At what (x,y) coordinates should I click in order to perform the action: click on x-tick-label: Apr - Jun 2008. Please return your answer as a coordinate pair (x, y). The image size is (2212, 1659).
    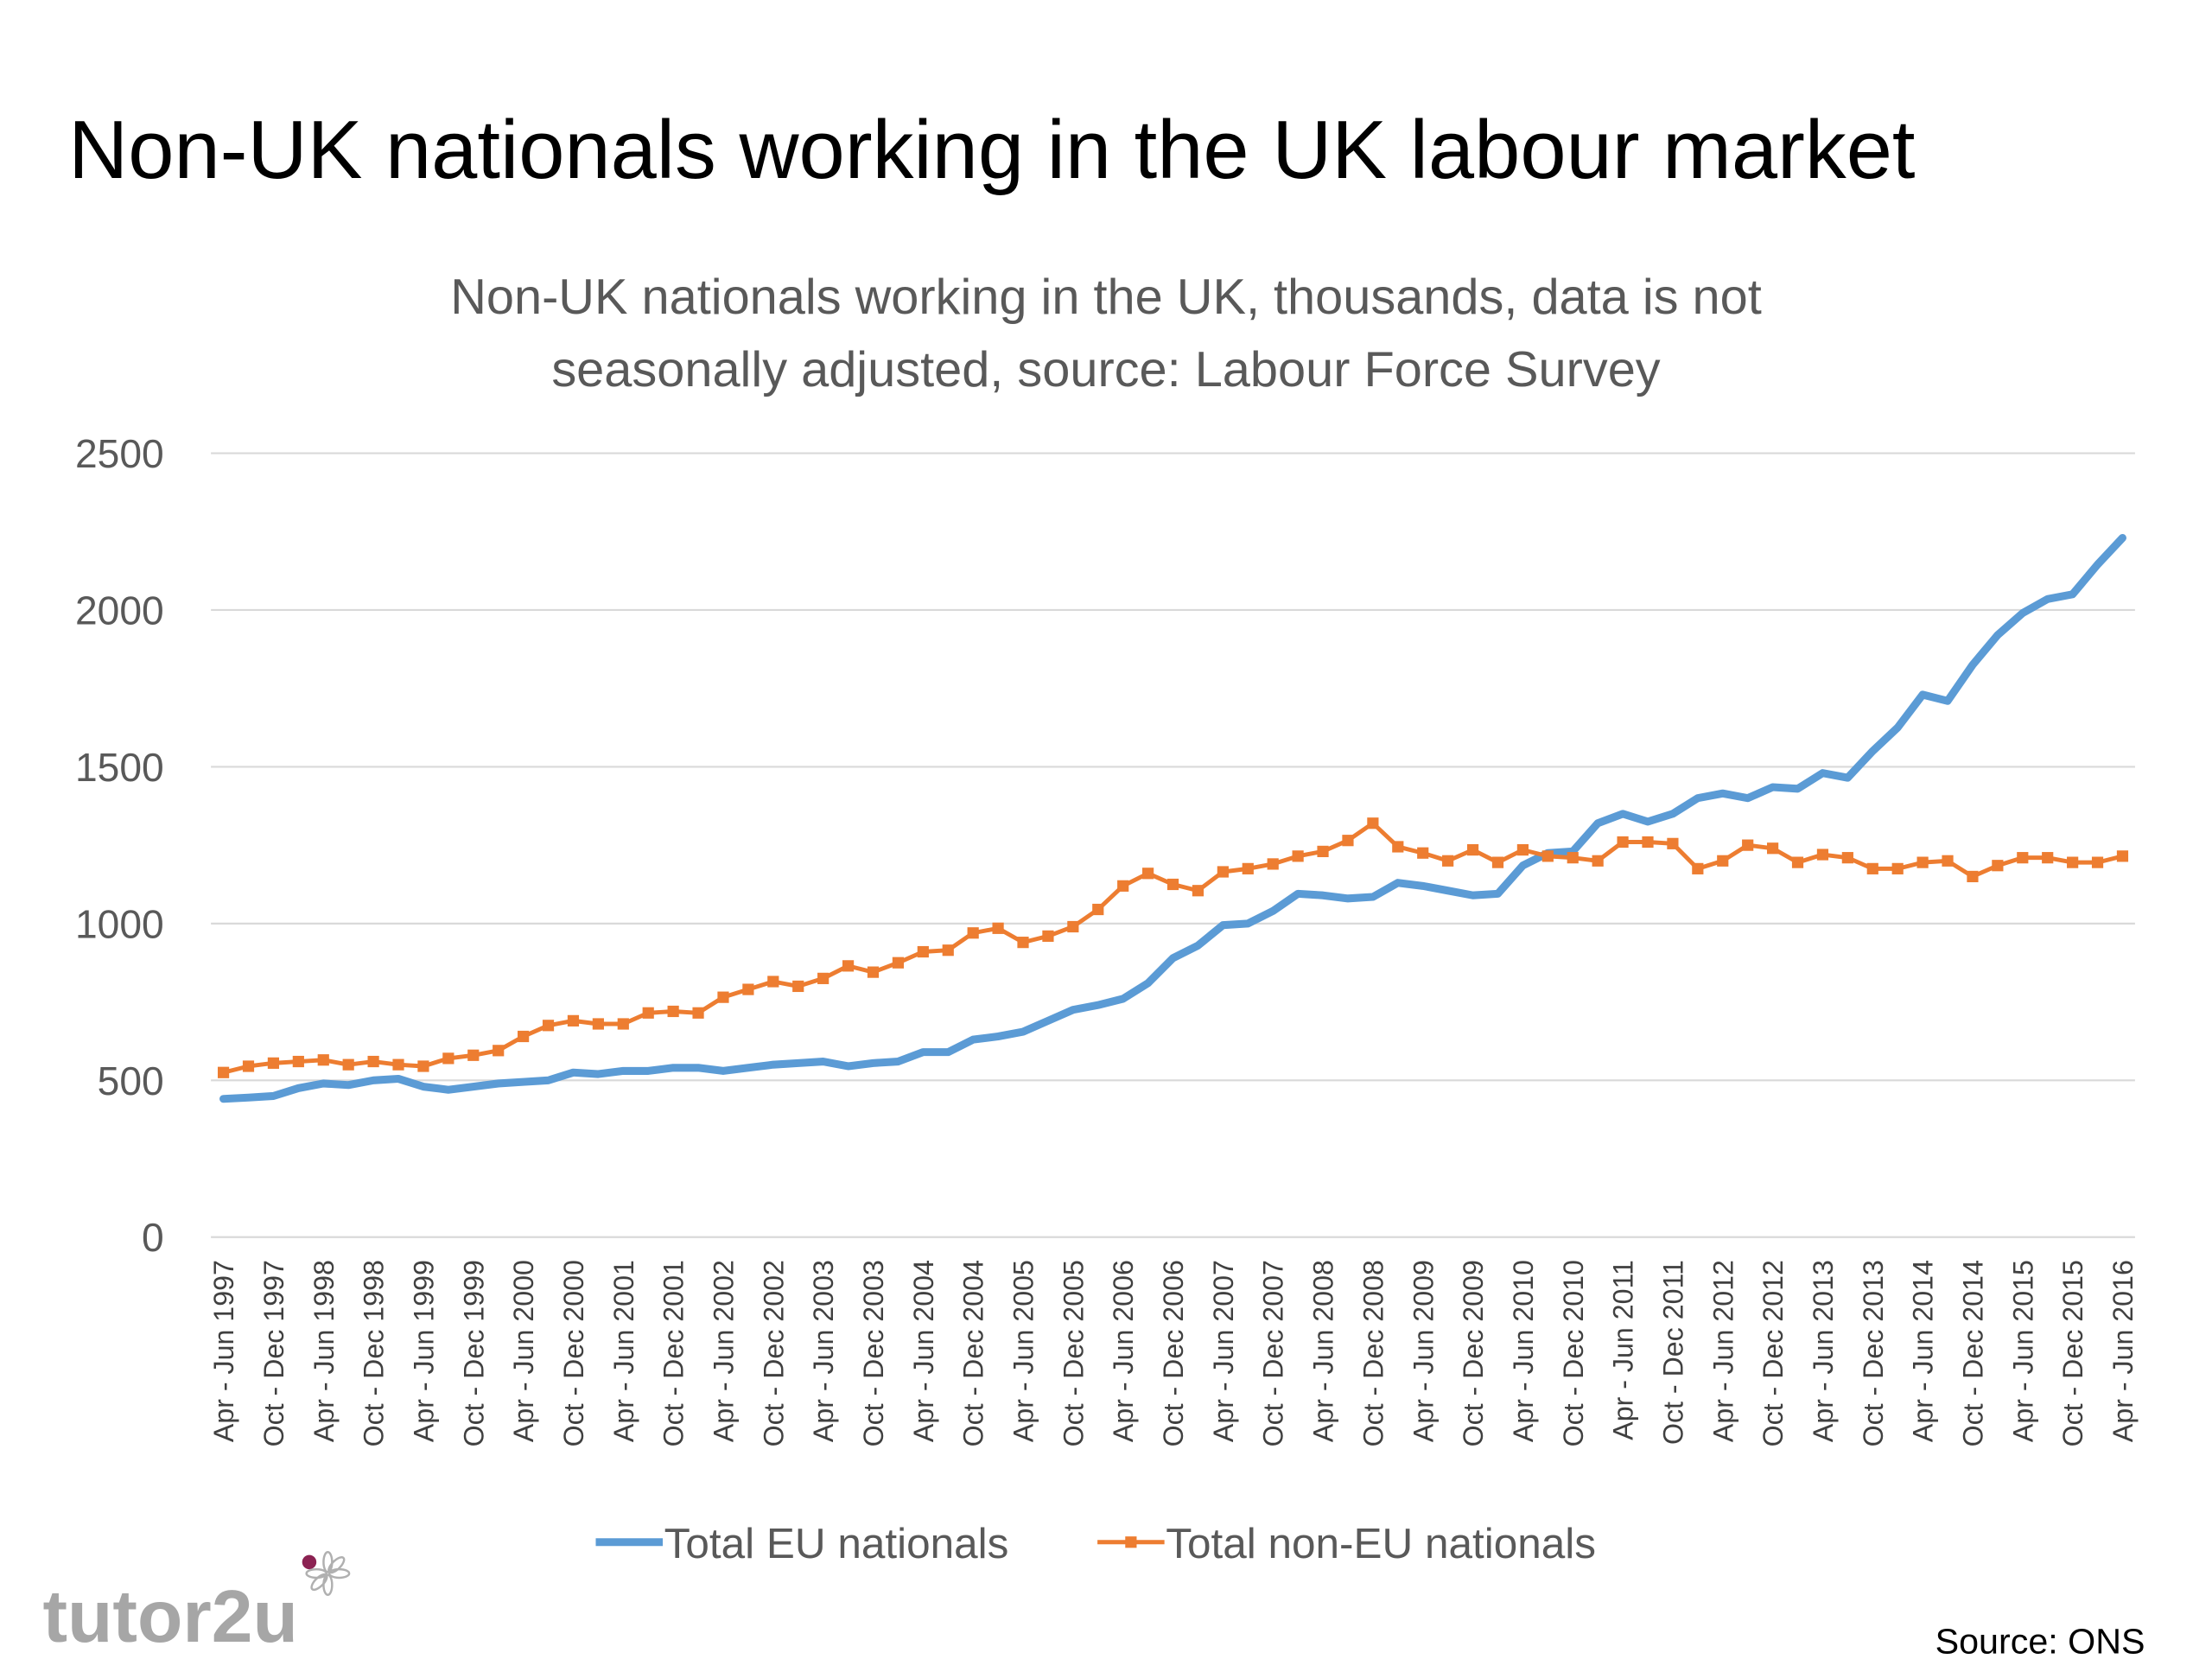
    Looking at the image, I should click on (1323, 1351).